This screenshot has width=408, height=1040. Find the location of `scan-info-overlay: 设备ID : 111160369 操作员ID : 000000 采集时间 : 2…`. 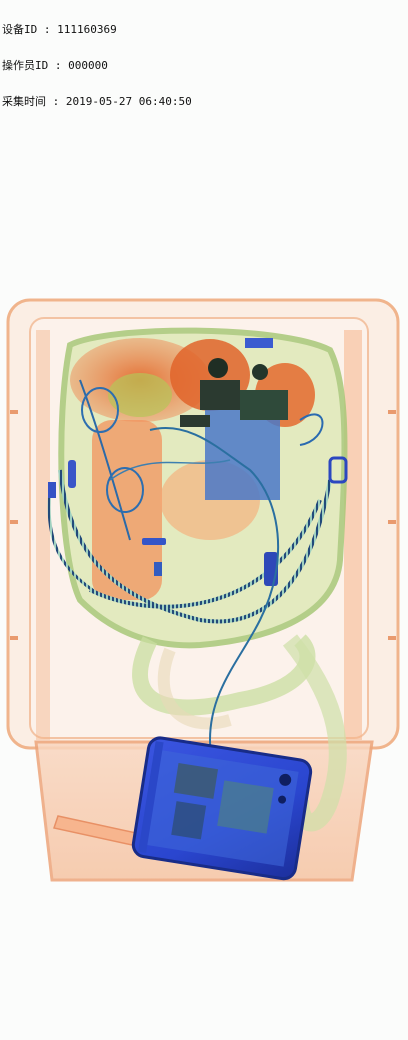

scan-info-overlay: 设备ID : 111160369 操作员ID : 000000 采集时间 : 2… is located at coordinates (97, 66).